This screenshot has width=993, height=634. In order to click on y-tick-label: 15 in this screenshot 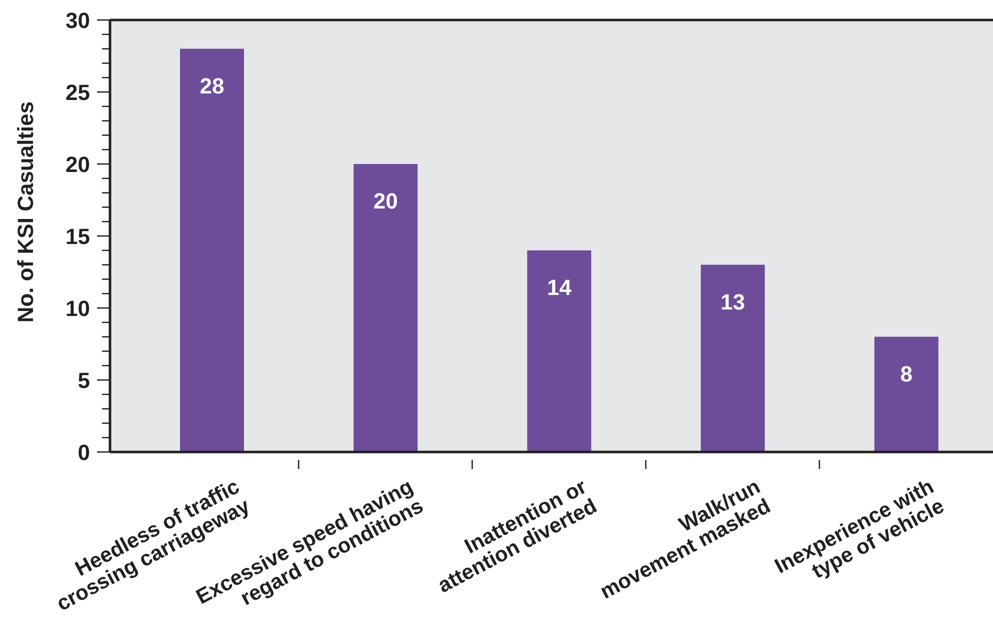, I will do `click(78, 236)`.